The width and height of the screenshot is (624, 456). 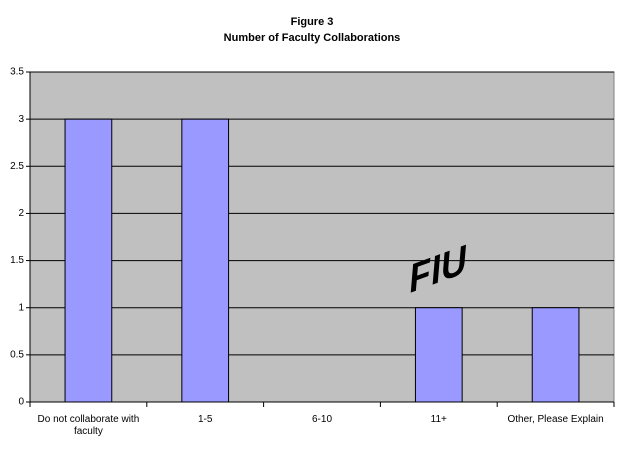 I want to click on y-tick-label: 0, so click(x=21, y=402).